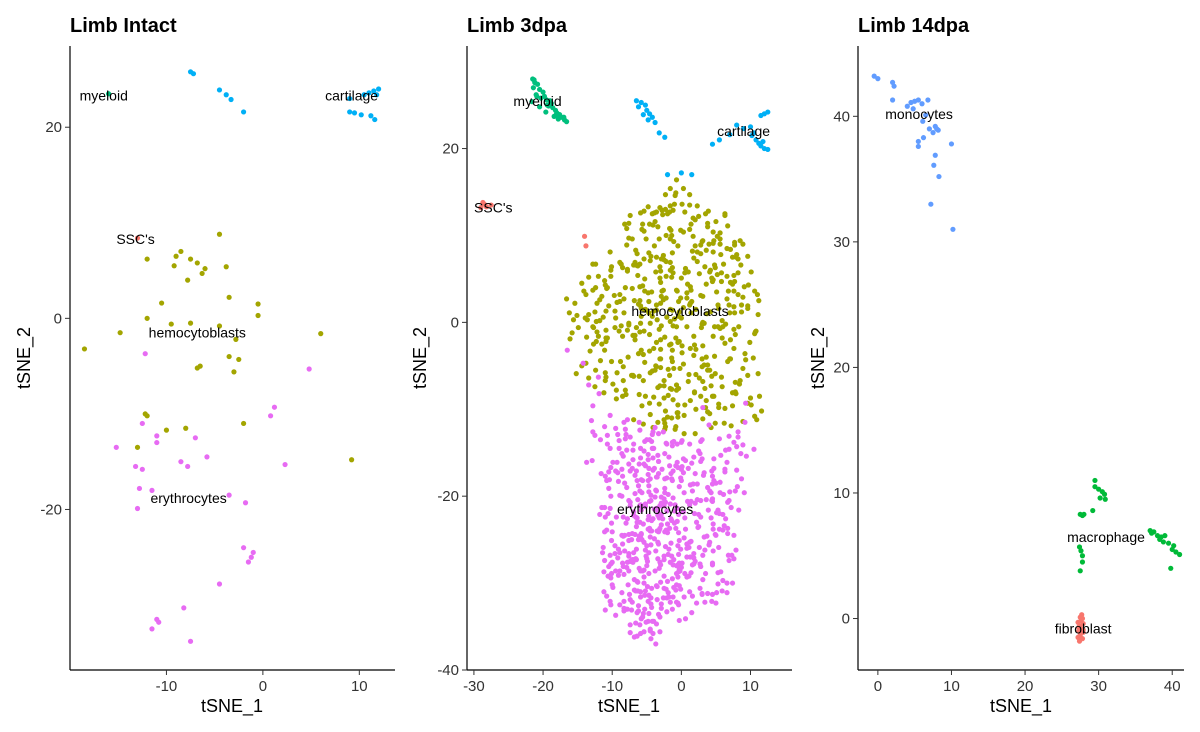 The width and height of the screenshot is (1200, 732). Describe the element at coordinates (919, 114) in the screenshot. I see `cluster-label: monocytes` at that location.